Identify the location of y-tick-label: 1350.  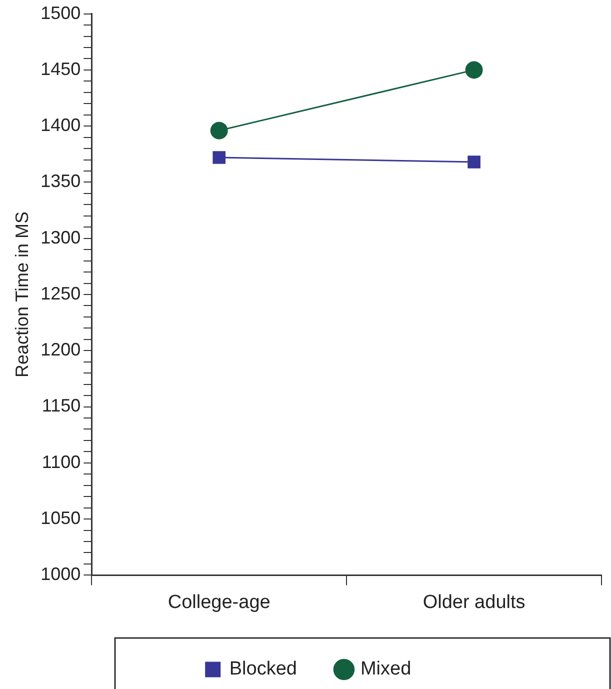
(60, 181).